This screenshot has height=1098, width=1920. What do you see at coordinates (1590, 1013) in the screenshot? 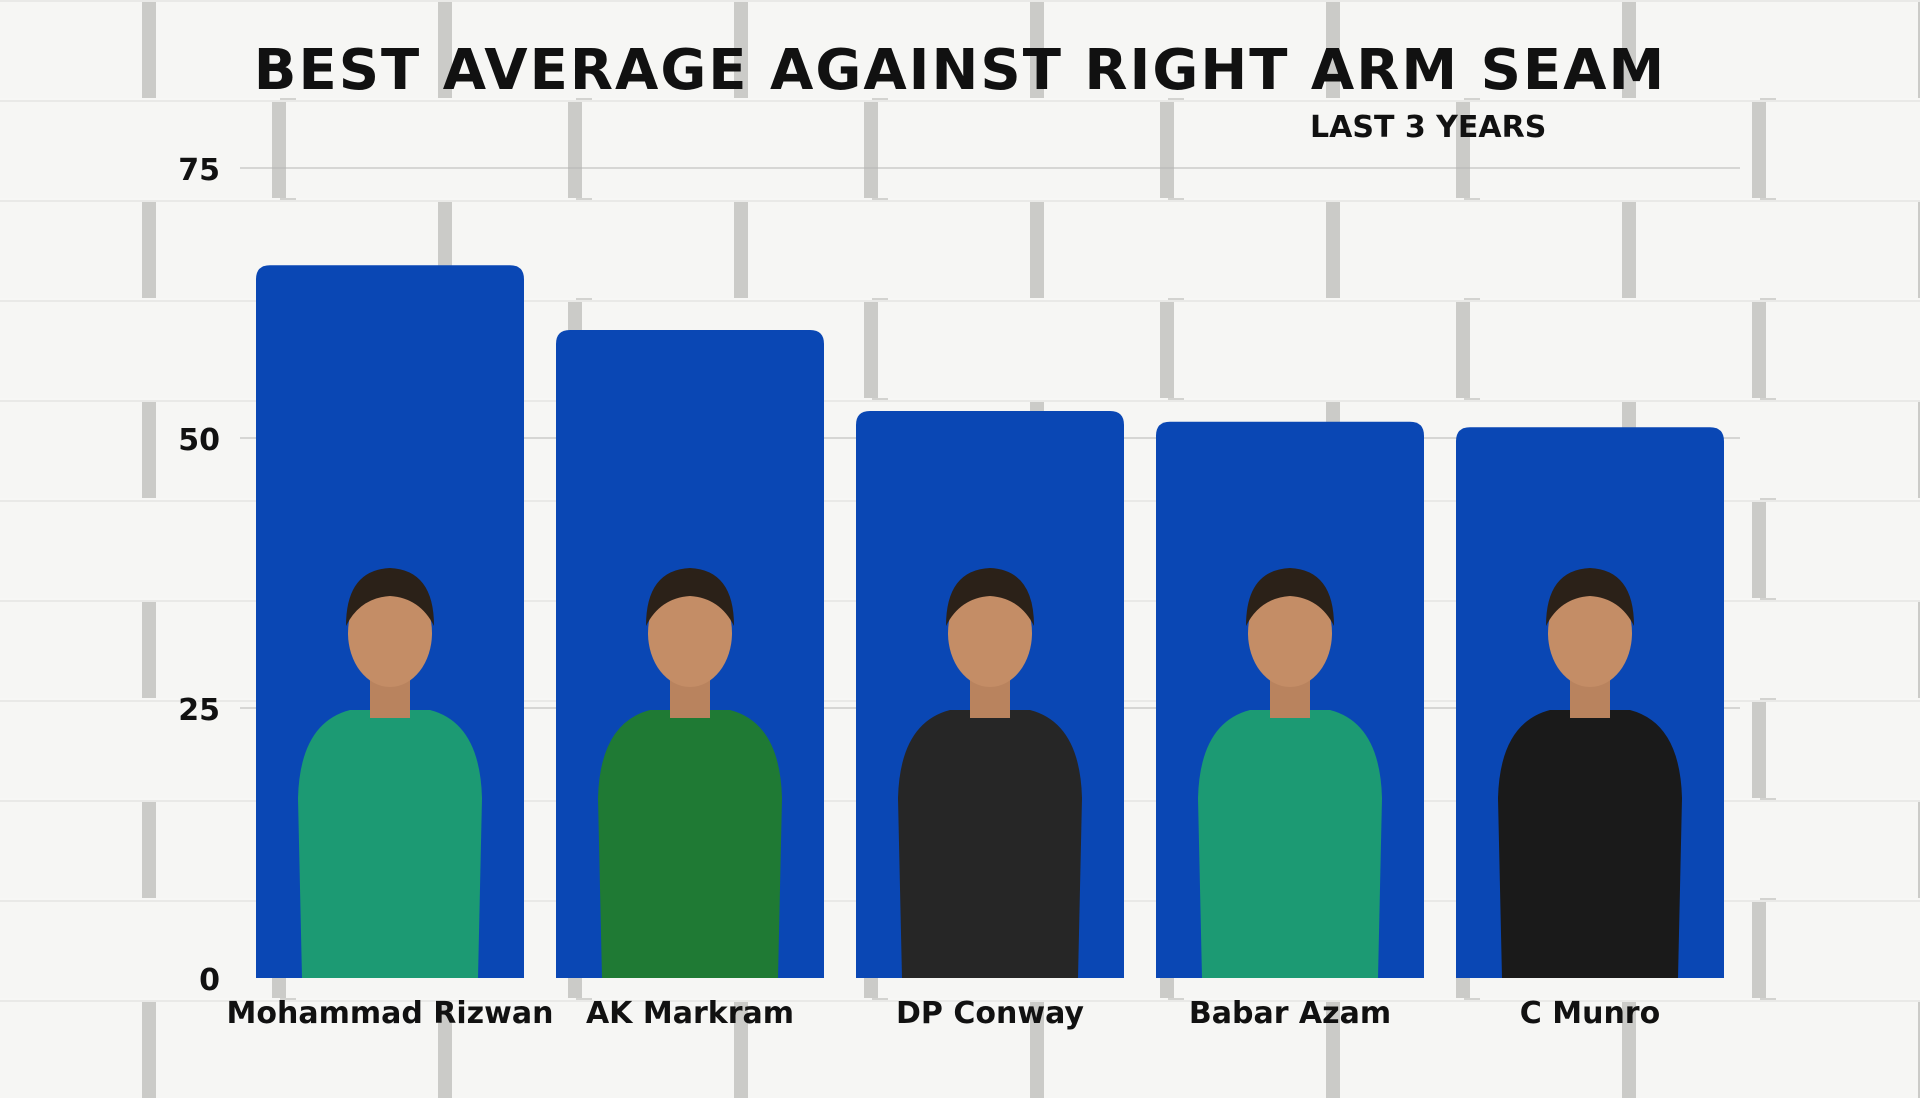
I see `x-category-label: C Munro` at bounding box center [1590, 1013].